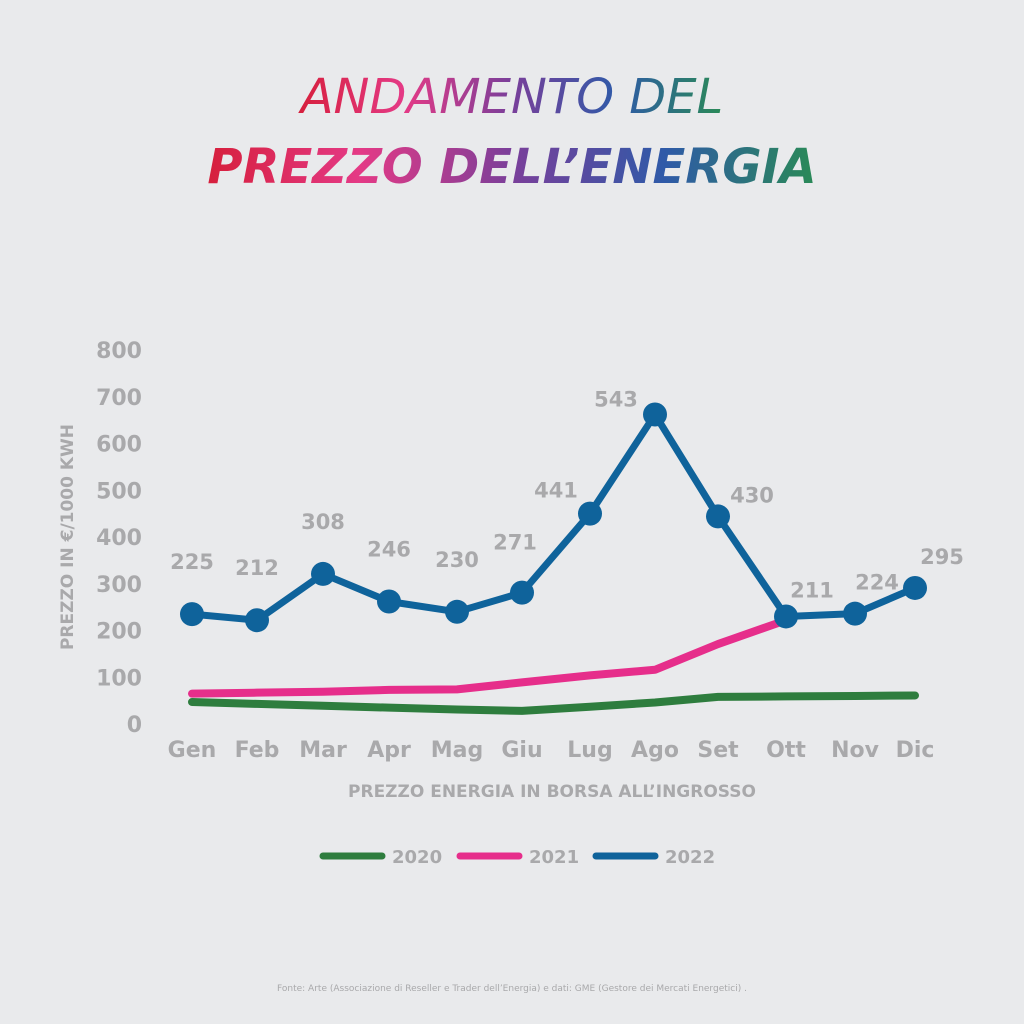 The width and height of the screenshot is (1024, 1024). I want to click on y-tick-label: 300, so click(119, 585).